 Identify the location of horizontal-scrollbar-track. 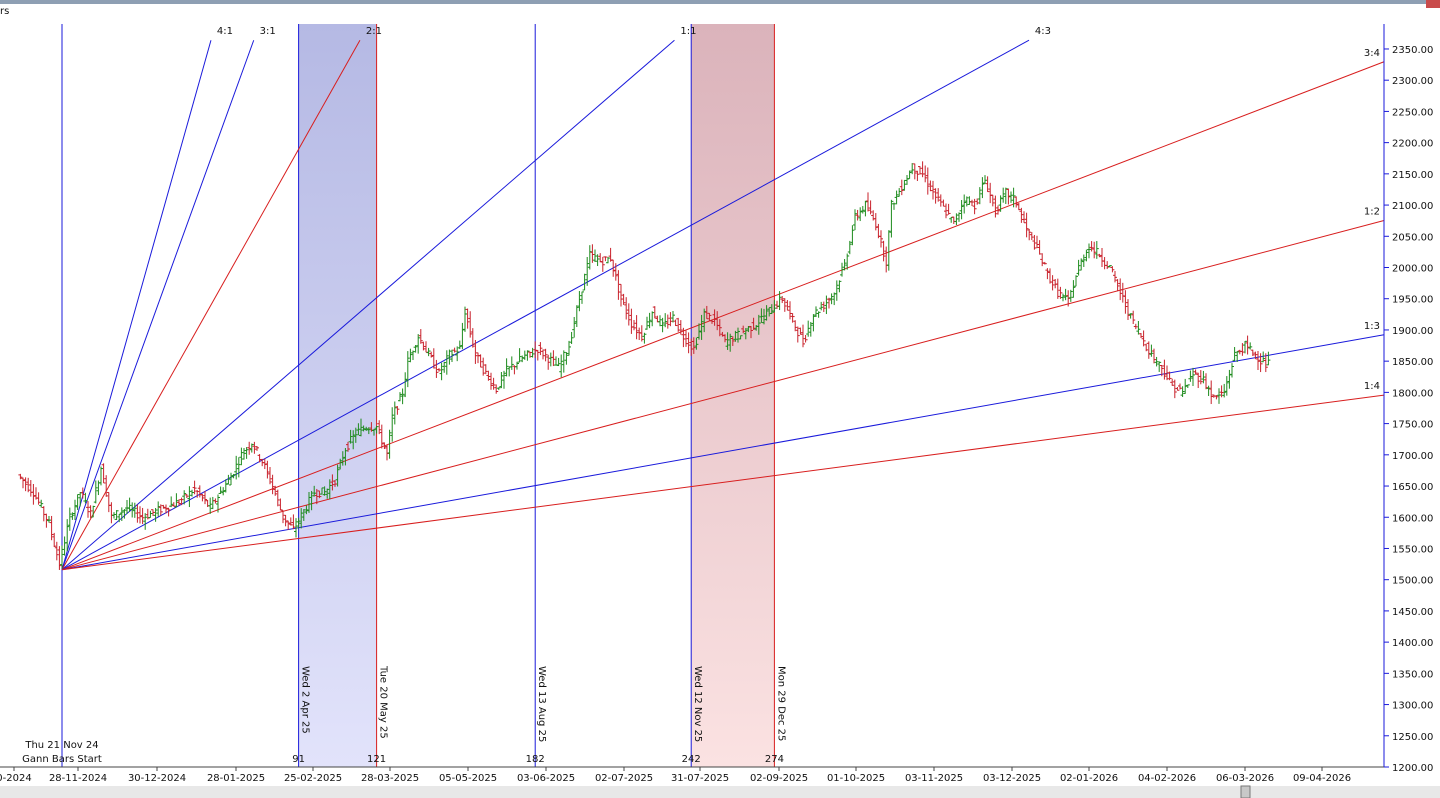
(720, 792).